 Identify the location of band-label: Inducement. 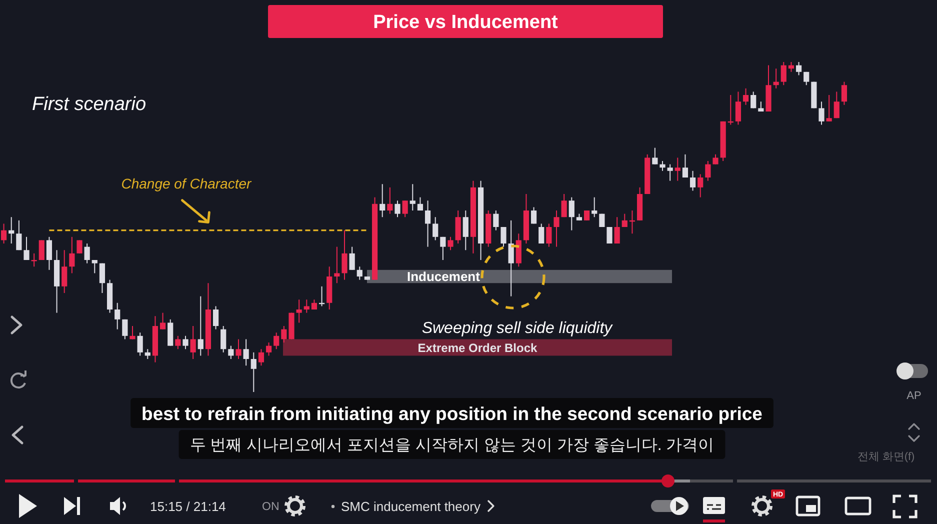
(444, 276).